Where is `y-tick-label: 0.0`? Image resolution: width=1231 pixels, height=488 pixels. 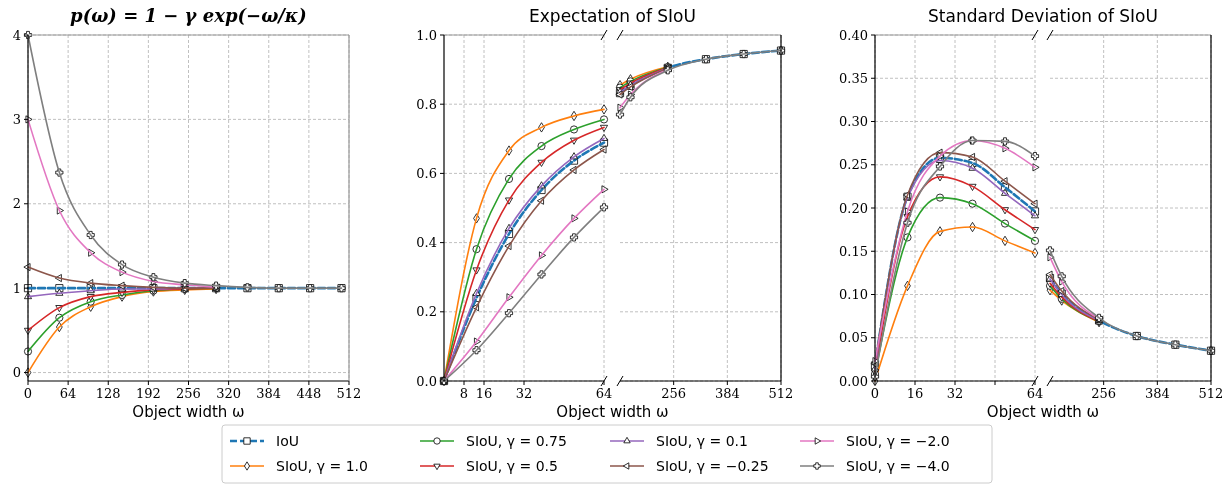 y-tick-label: 0.0 is located at coordinates (426, 381).